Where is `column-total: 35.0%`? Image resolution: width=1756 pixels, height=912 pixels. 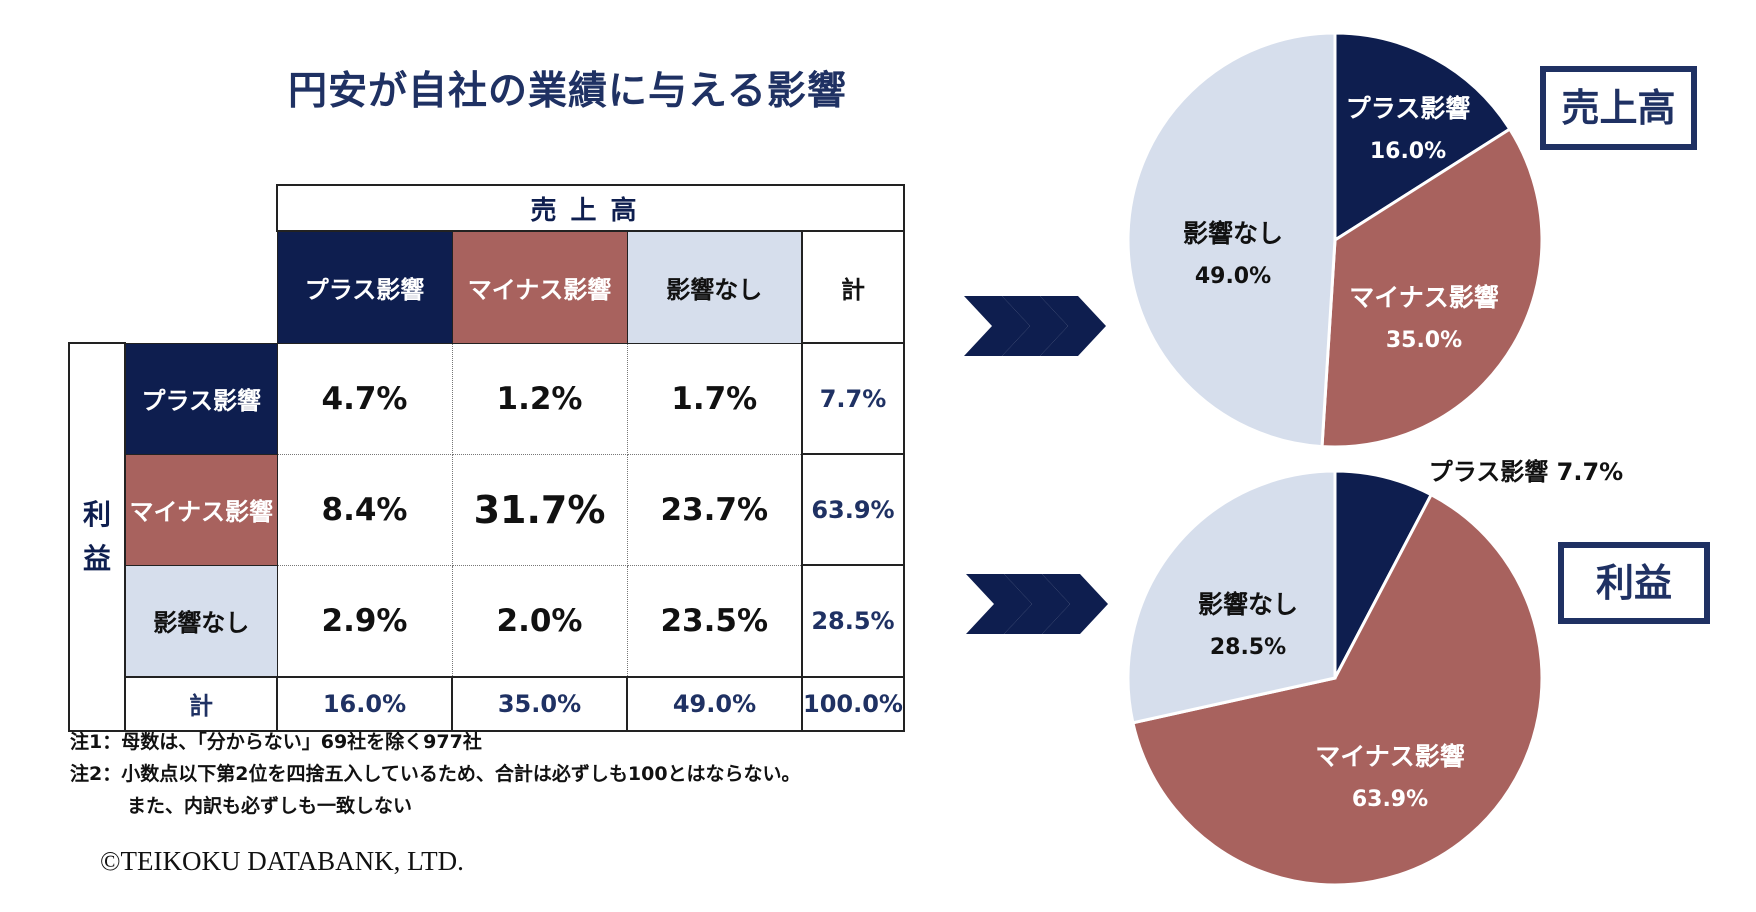
column-total: 35.0% is located at coordinates (539, 703).